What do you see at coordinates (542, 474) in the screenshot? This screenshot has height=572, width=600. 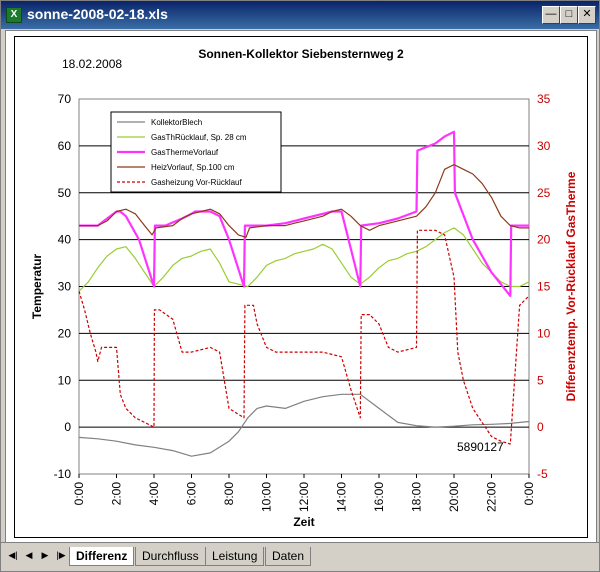 I see `y2-tick-label: -5` at bounding box center [542, 474].